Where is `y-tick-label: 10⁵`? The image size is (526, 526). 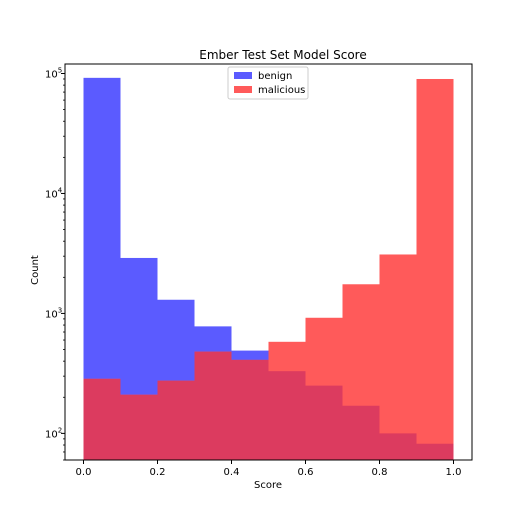 y-tick-label: 10⁵ is located at coordinates (53, 73).